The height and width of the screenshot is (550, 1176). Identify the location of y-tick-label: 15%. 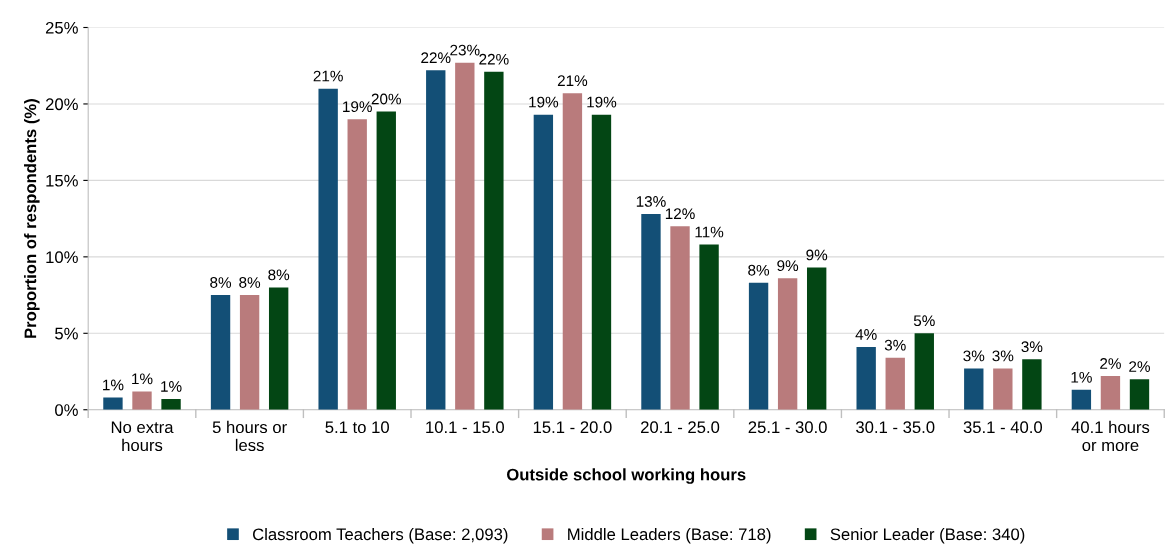
(62, 180).